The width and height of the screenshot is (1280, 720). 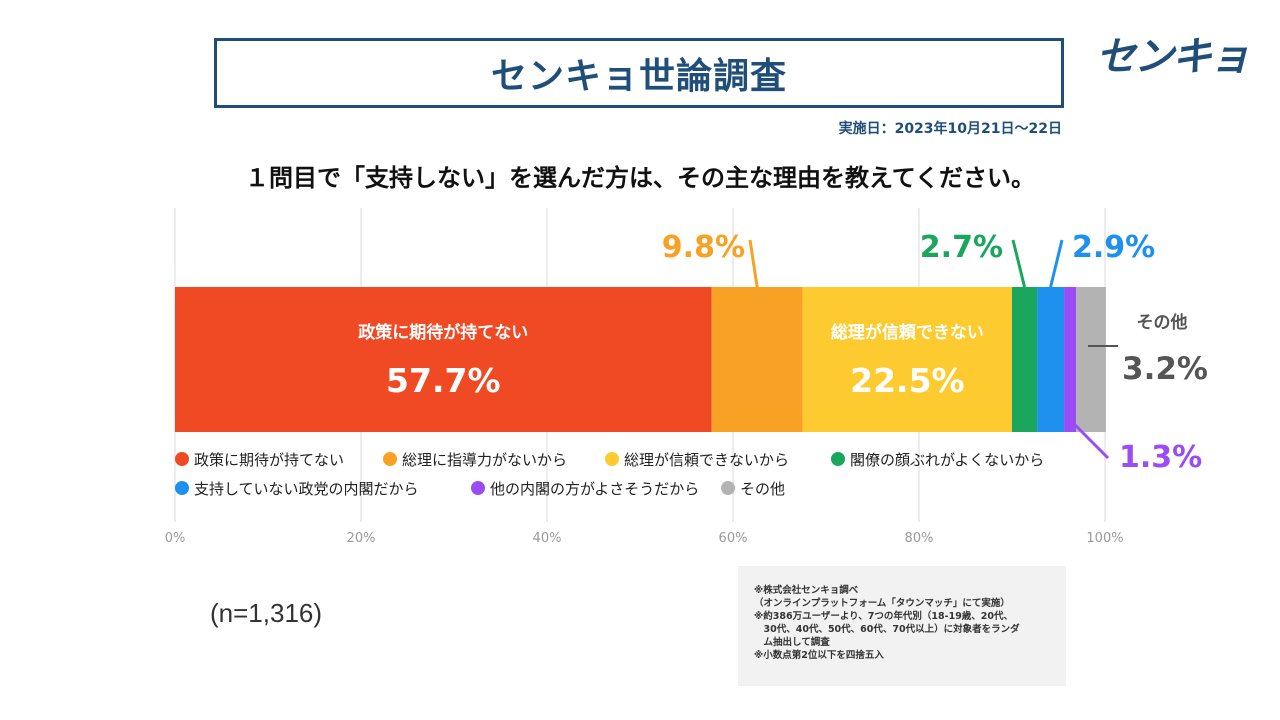 I want to click on brand-logo: センキョ, so click(x=1173, y=57).